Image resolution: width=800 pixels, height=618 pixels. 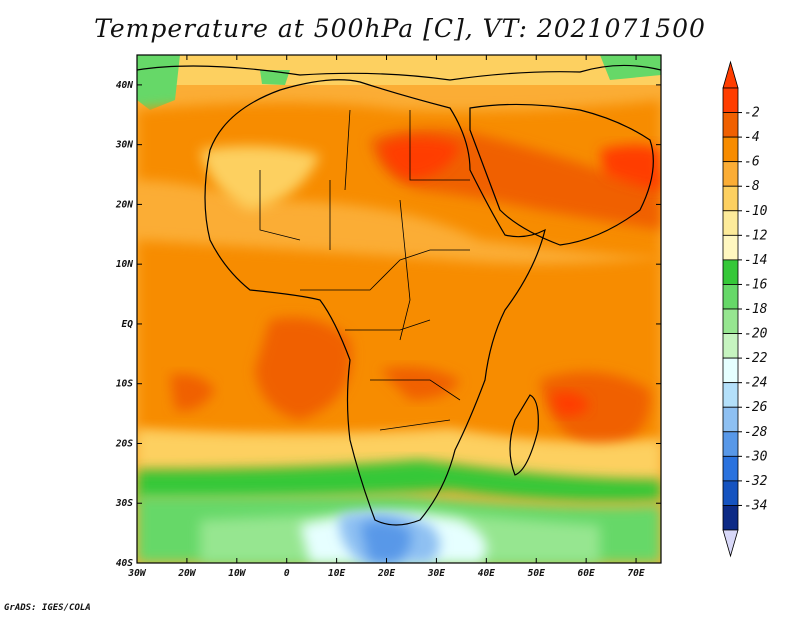 What do you see at coordinates (486, 573) in the screenshot?
I see `x-tick-label: 40E` at bounding box center [486, 573].